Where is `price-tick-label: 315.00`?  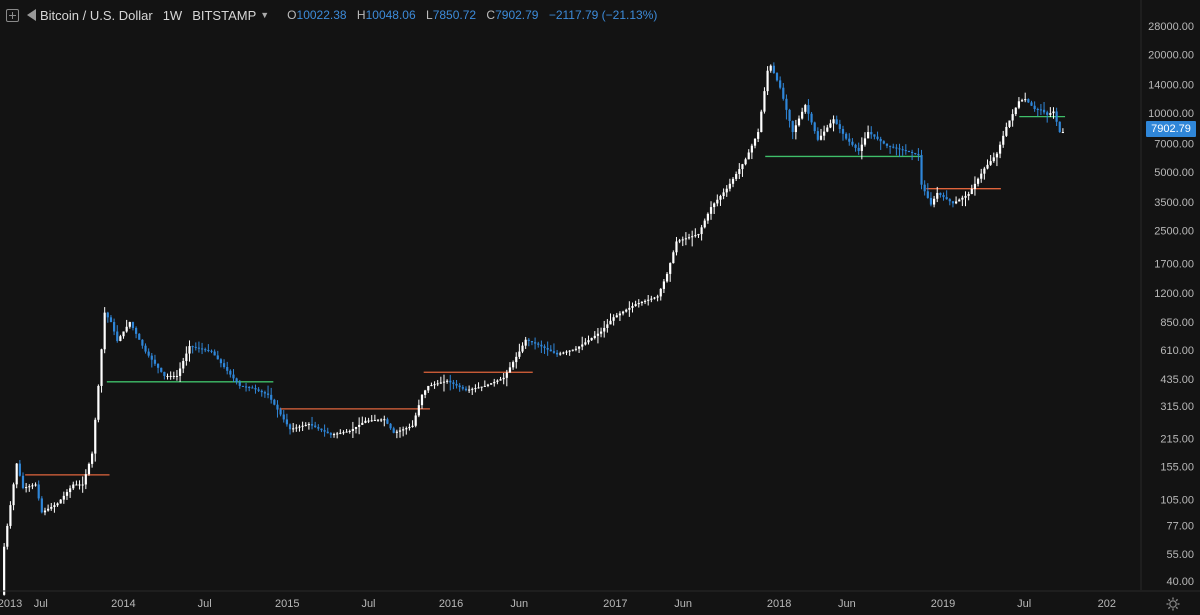 price-tick-label: 315.00 is located at coordinates (1177, 407).